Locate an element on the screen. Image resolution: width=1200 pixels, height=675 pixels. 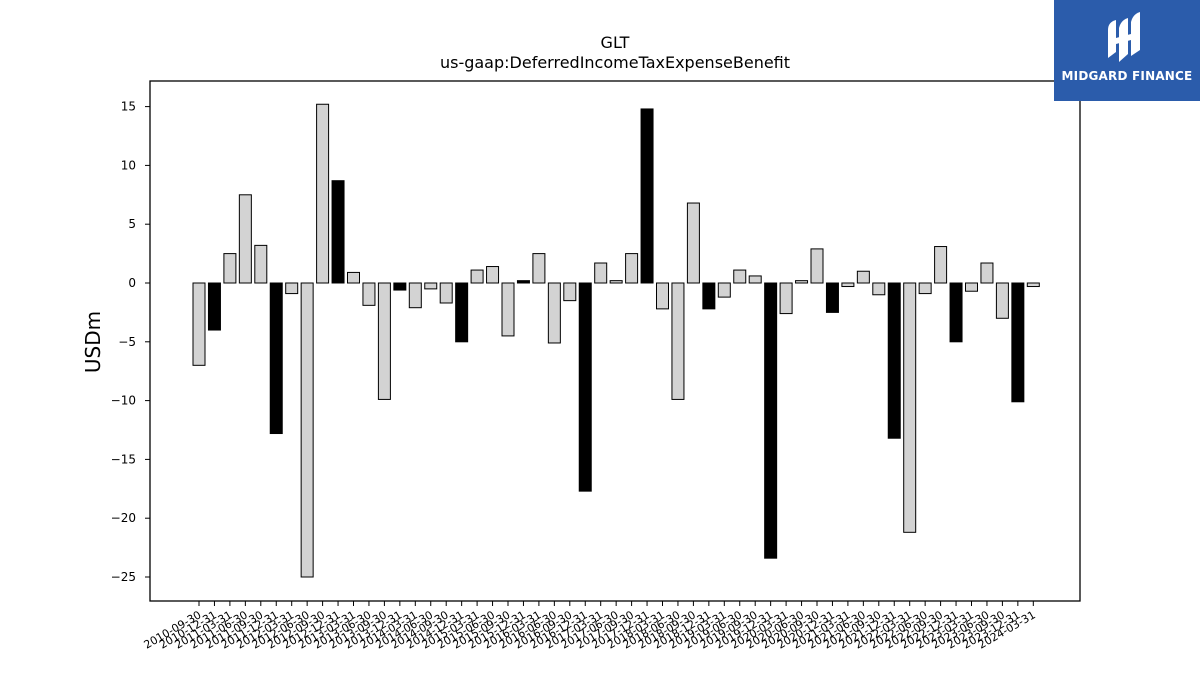
y-tick-label: 0 is located at coordinates (132, 283).